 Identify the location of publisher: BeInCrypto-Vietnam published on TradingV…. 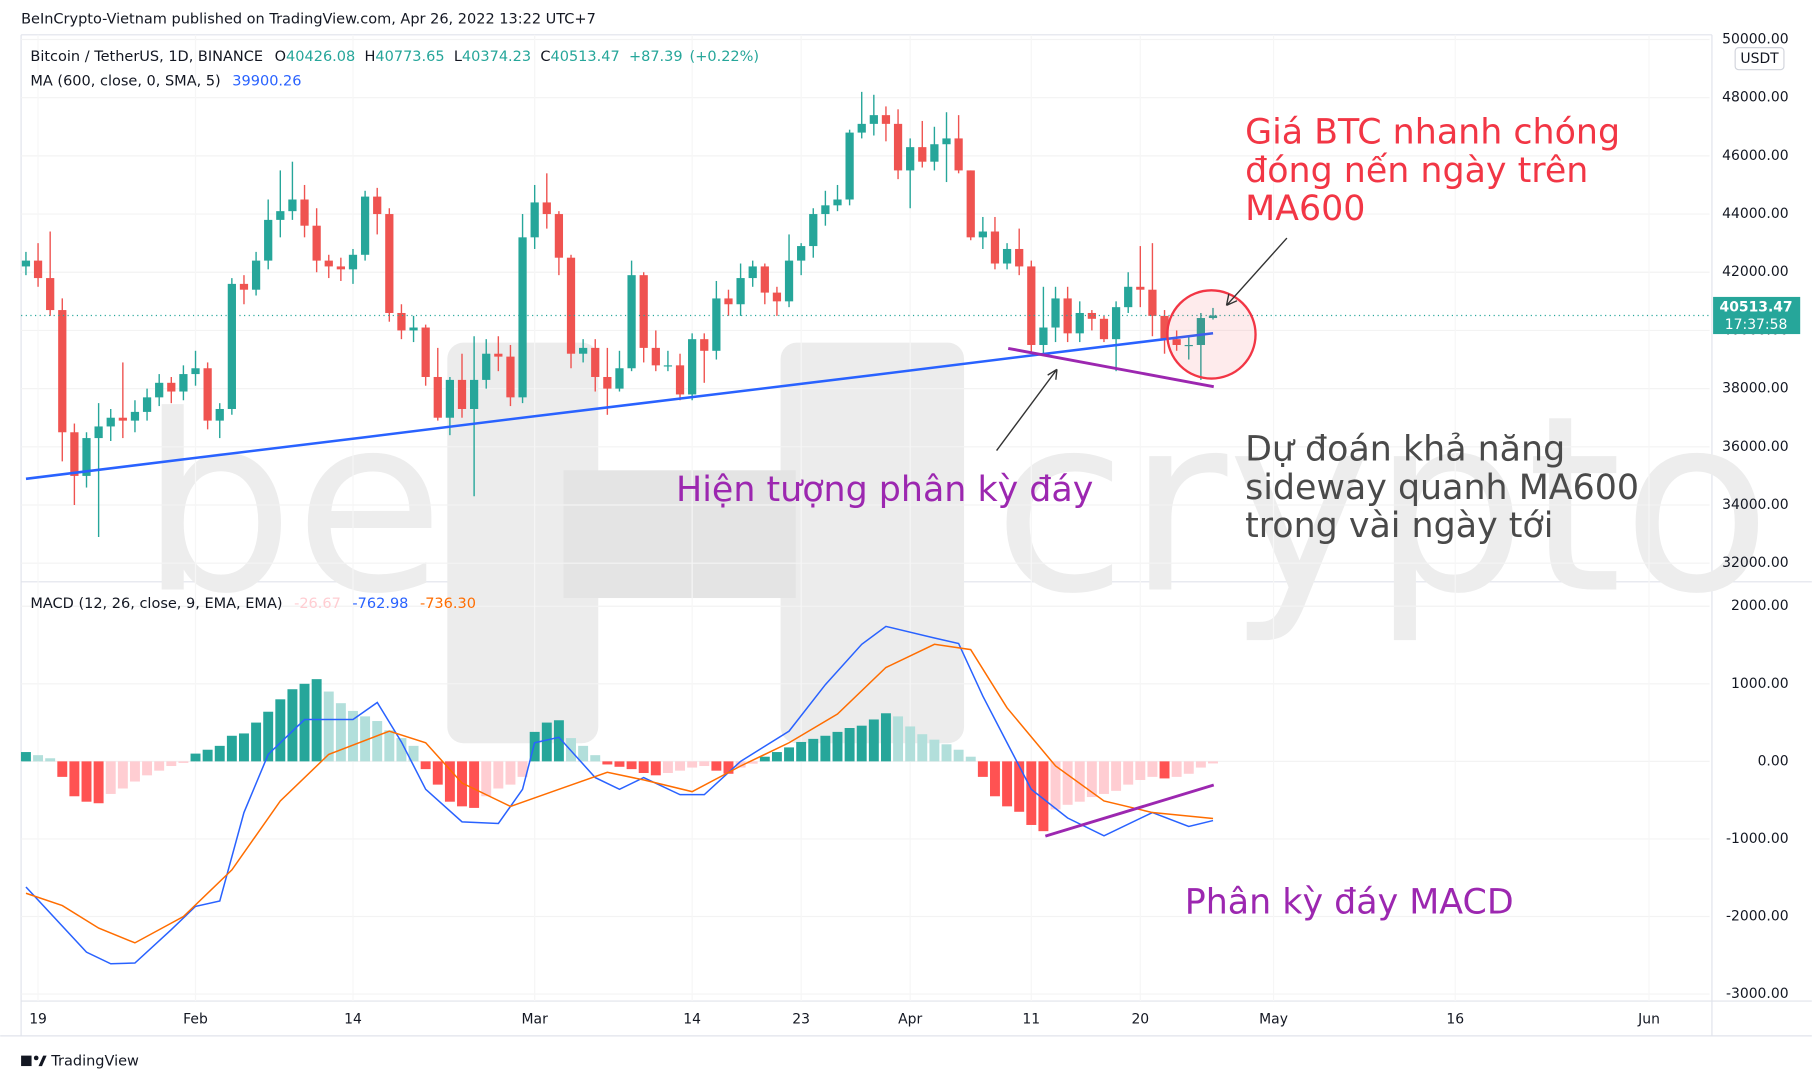
(308, 20).